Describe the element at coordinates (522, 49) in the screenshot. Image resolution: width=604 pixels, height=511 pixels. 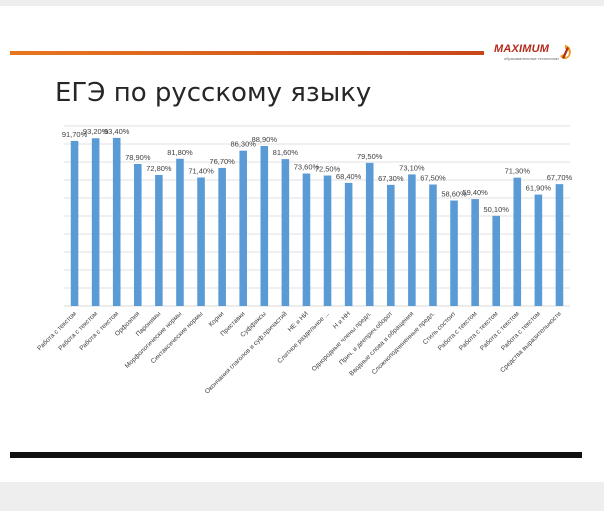
I see `logo-wordmark: MAXIMUM` at that location.